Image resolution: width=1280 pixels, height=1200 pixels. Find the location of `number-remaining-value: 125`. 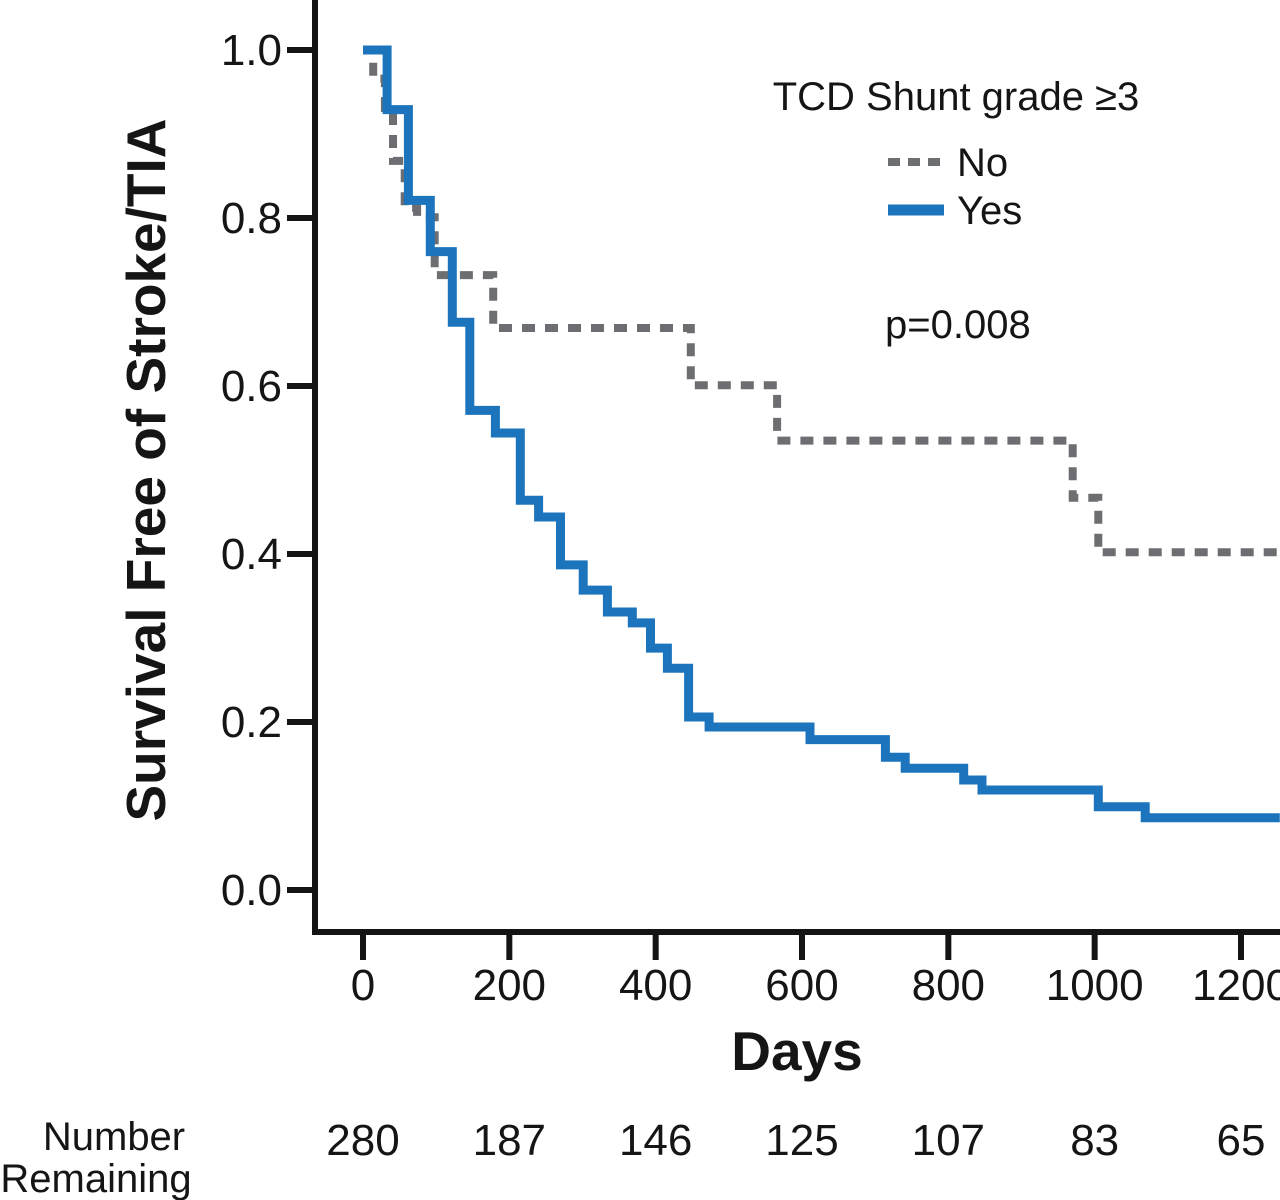

number-remaining-value: 125 is located at coordinates (801, 1140).